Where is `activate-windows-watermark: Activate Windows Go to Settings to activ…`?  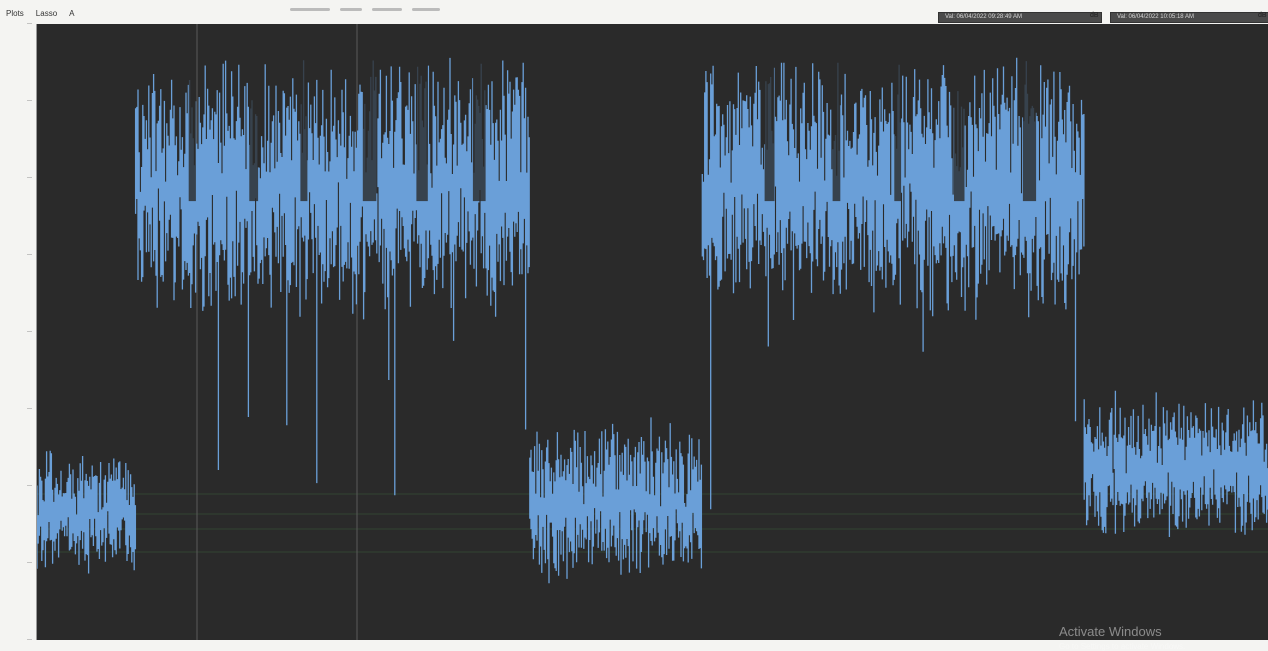 activate-windows-watermark: Activate Windows Go to Settings to activ… is located at coordinates (1122, 637).